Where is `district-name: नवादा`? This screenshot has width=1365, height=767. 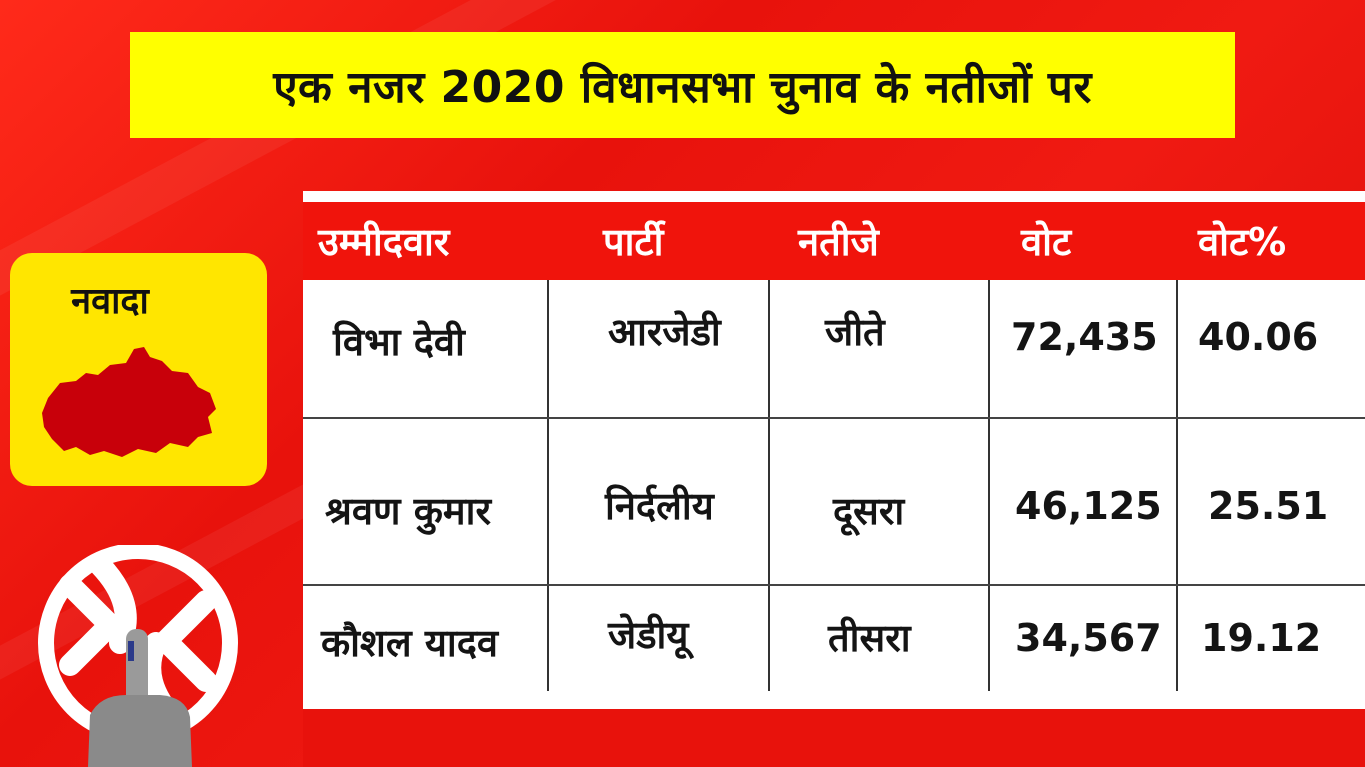
district-name: नवादा is located at coordinates (110, 301).